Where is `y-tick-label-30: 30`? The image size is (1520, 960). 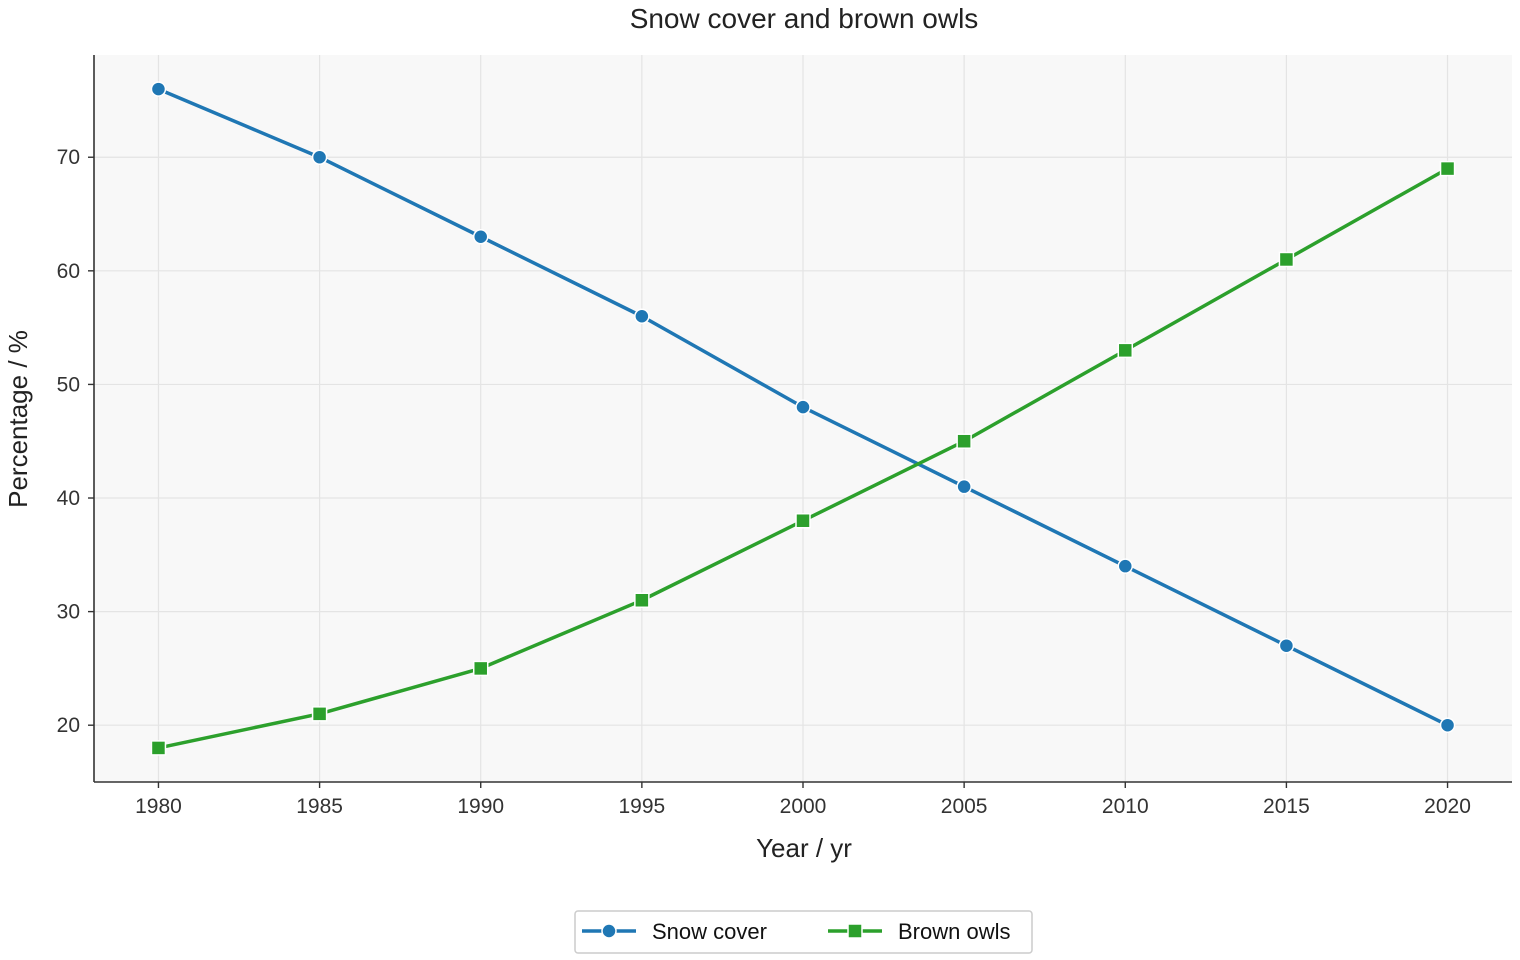
y-tick-label-30: 30 is located at coordinates (68, 612).